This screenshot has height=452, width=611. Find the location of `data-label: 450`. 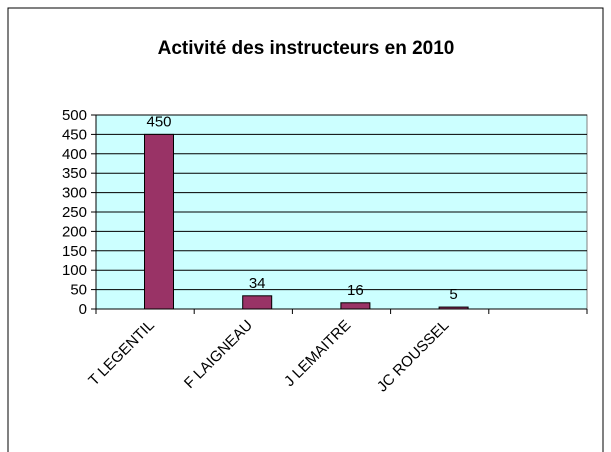

data-label: 450 is located at coordinates (158, 121).